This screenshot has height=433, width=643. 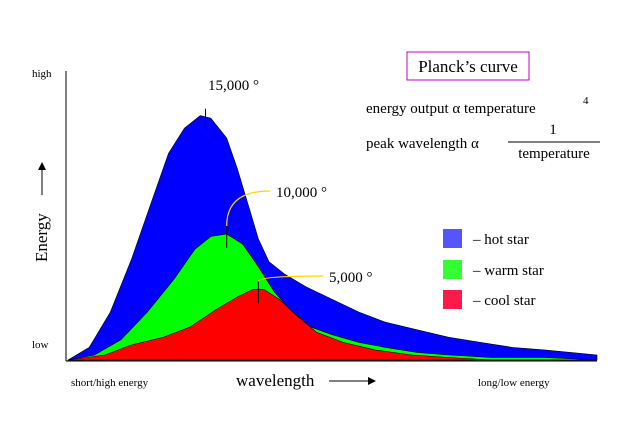 What do you see at coordinates (554, 154) in the screenshot?
I see `formula-peak-denominator: temperature` at bounding box center [554, 154].